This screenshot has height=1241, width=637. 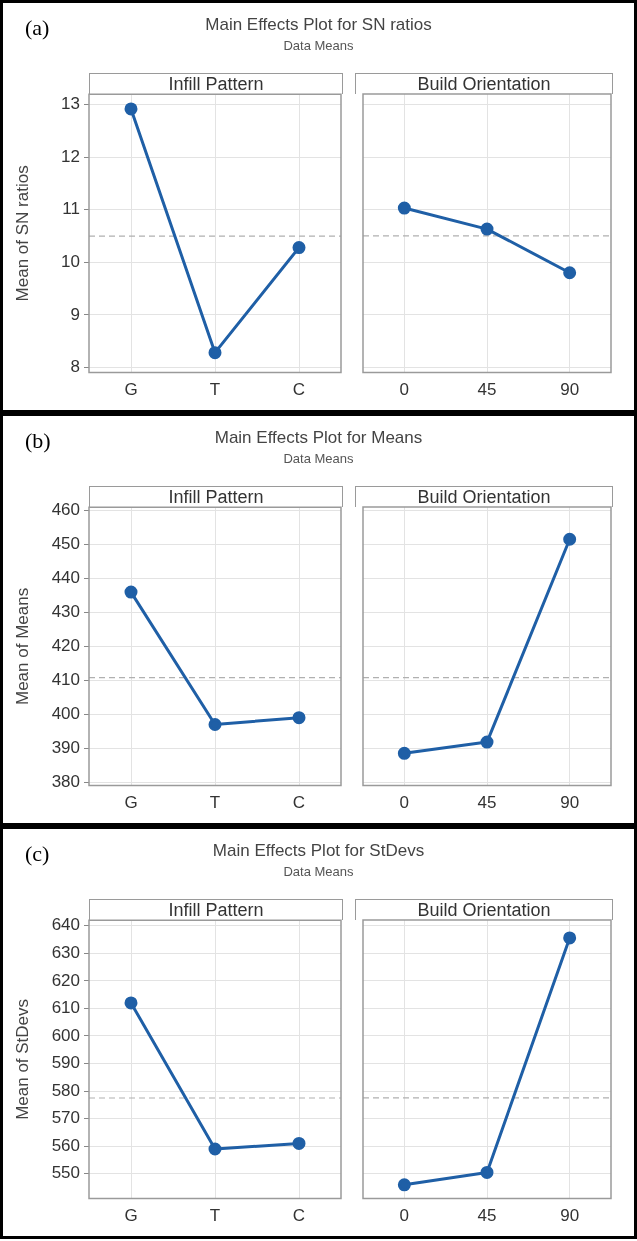 I want to click on y-tick-label: 10, so click(x=70, y=261).